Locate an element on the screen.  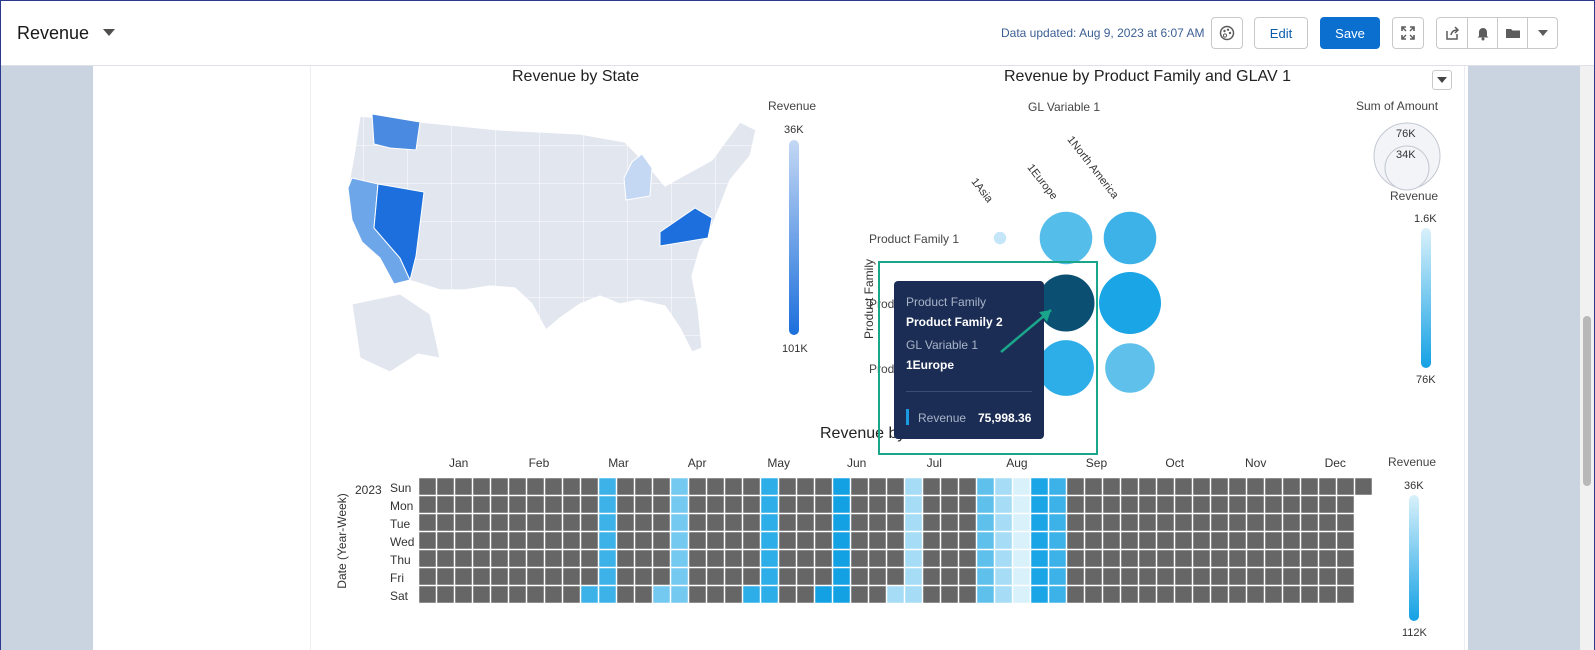
save-button: Save is located at coordinates (1350, 33).